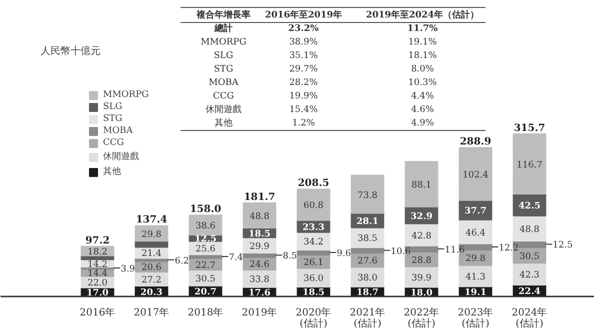  I want to click on total-label: 158.0, so click(206, 210).